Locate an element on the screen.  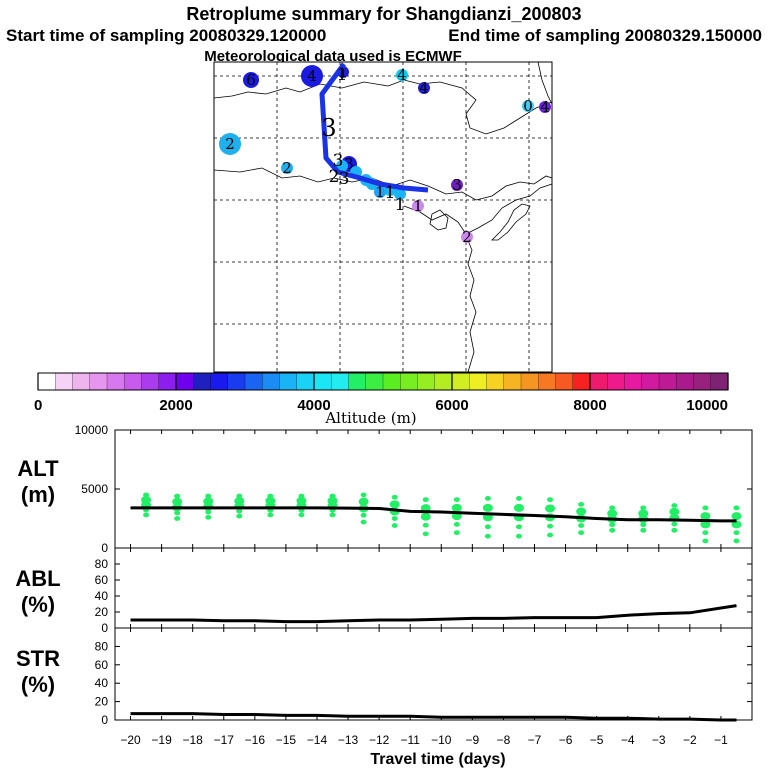
colorbar-tick-label: 10000 is located at coordinates (707, 405).